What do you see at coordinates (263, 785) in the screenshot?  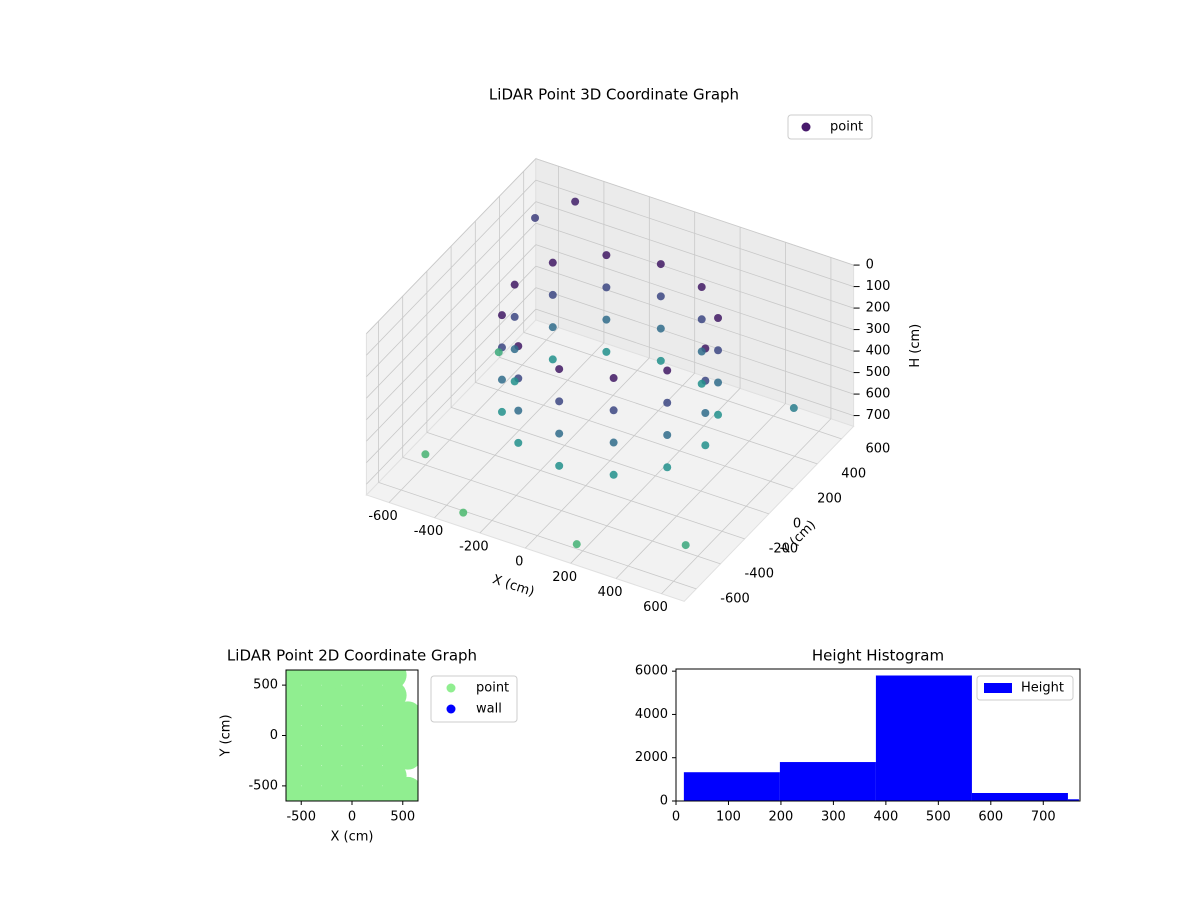 I see `y-tick-label: -500` at bounding box center [263, 785].